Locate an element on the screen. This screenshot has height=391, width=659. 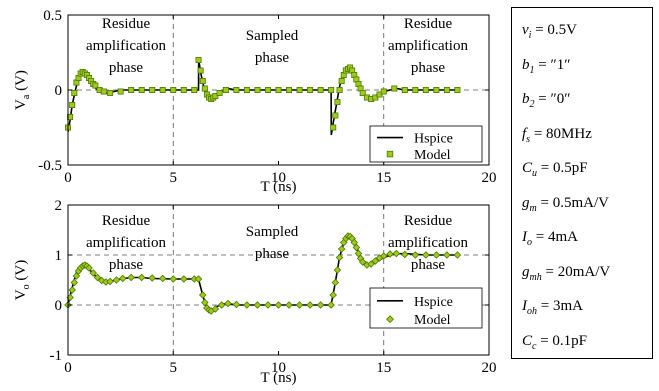
param-value: = 0.1pF is located at coordinates (562, 340).